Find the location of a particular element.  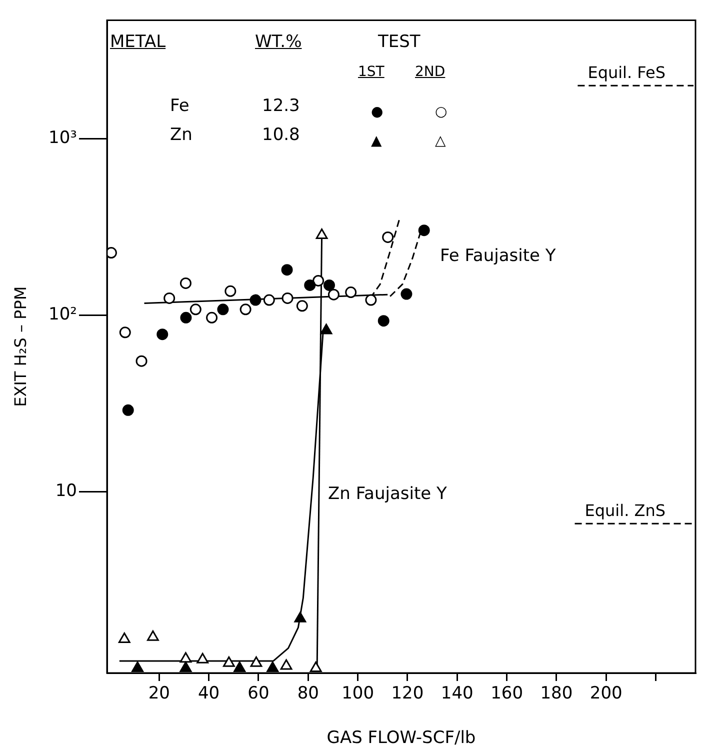

annotation: △ is located at coordinates (440, 141).